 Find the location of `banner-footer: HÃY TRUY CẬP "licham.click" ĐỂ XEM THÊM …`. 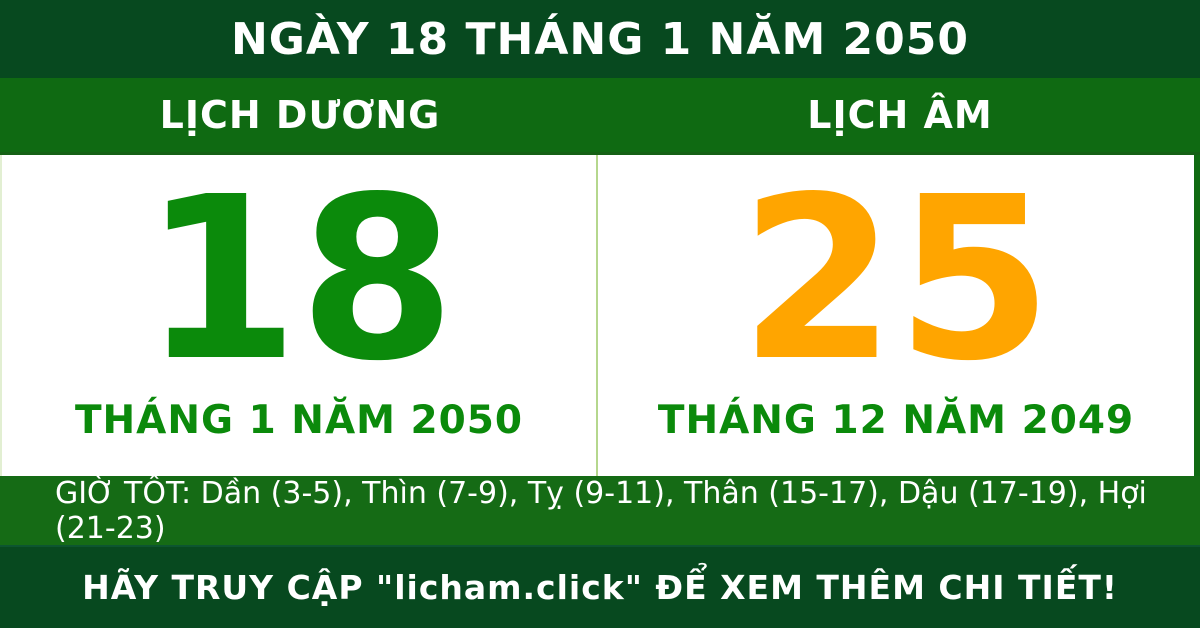

banner-footer: HÃY TRUY CẬP "licham.click" ĐỂ XEM THÊM … is located at coordinates (600, 586).